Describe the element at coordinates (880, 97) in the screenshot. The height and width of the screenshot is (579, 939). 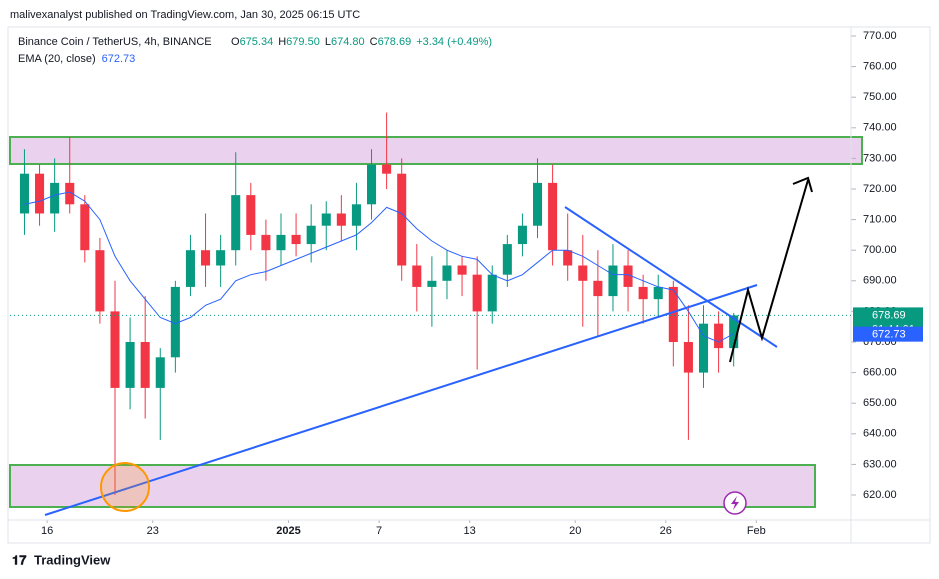
I see `y-tick-label: 750.00` at that location.